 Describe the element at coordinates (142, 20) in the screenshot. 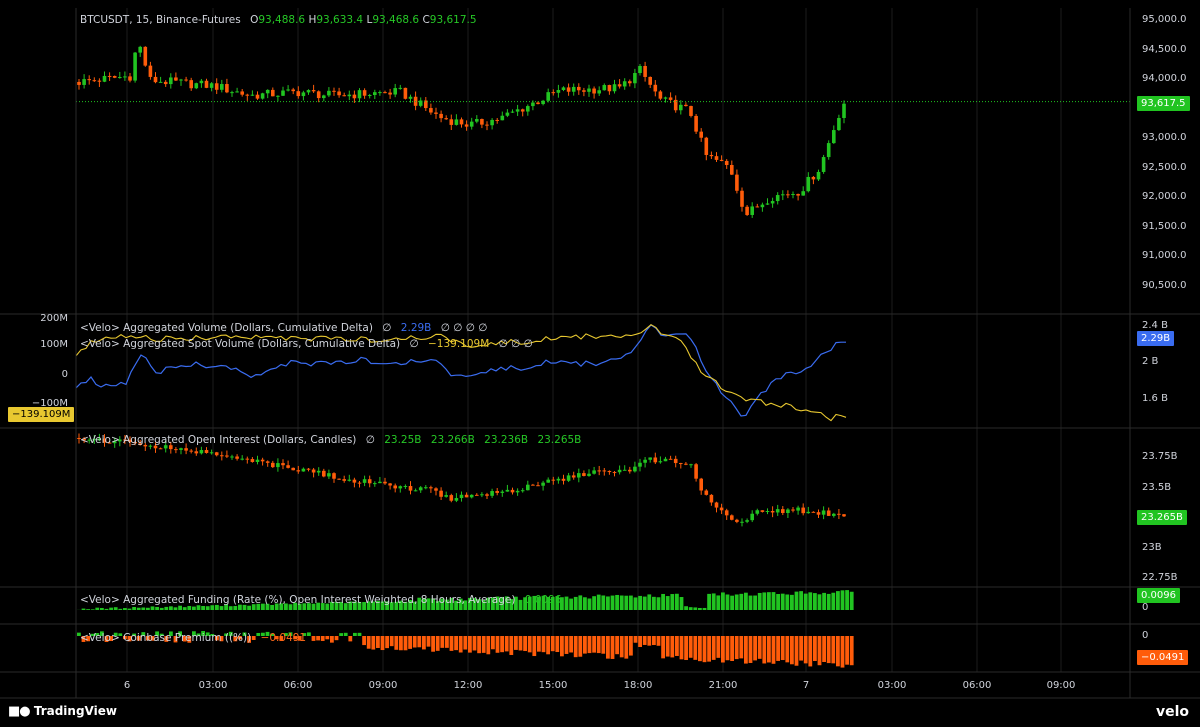

I see `interval-label: 15` at that location.